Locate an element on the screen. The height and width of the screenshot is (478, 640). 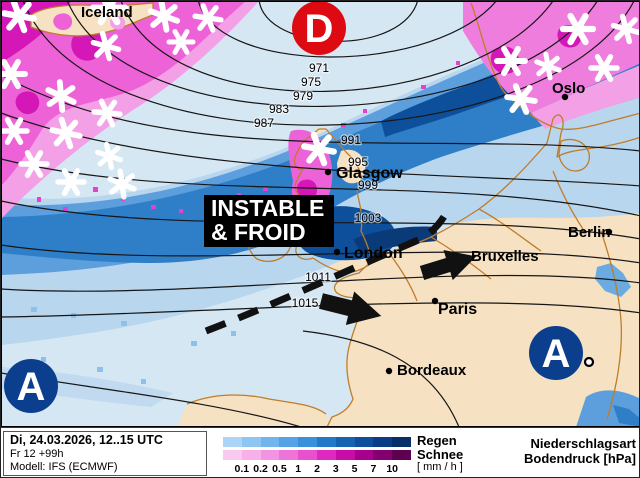
isobar-label: 999 is located at coordinates (368, 185).